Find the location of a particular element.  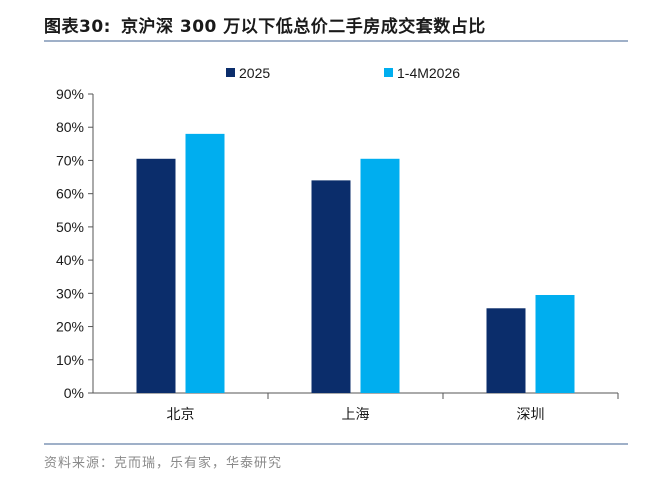

legend-swatch-1-4m2026 is located at coordinates (388, 72).